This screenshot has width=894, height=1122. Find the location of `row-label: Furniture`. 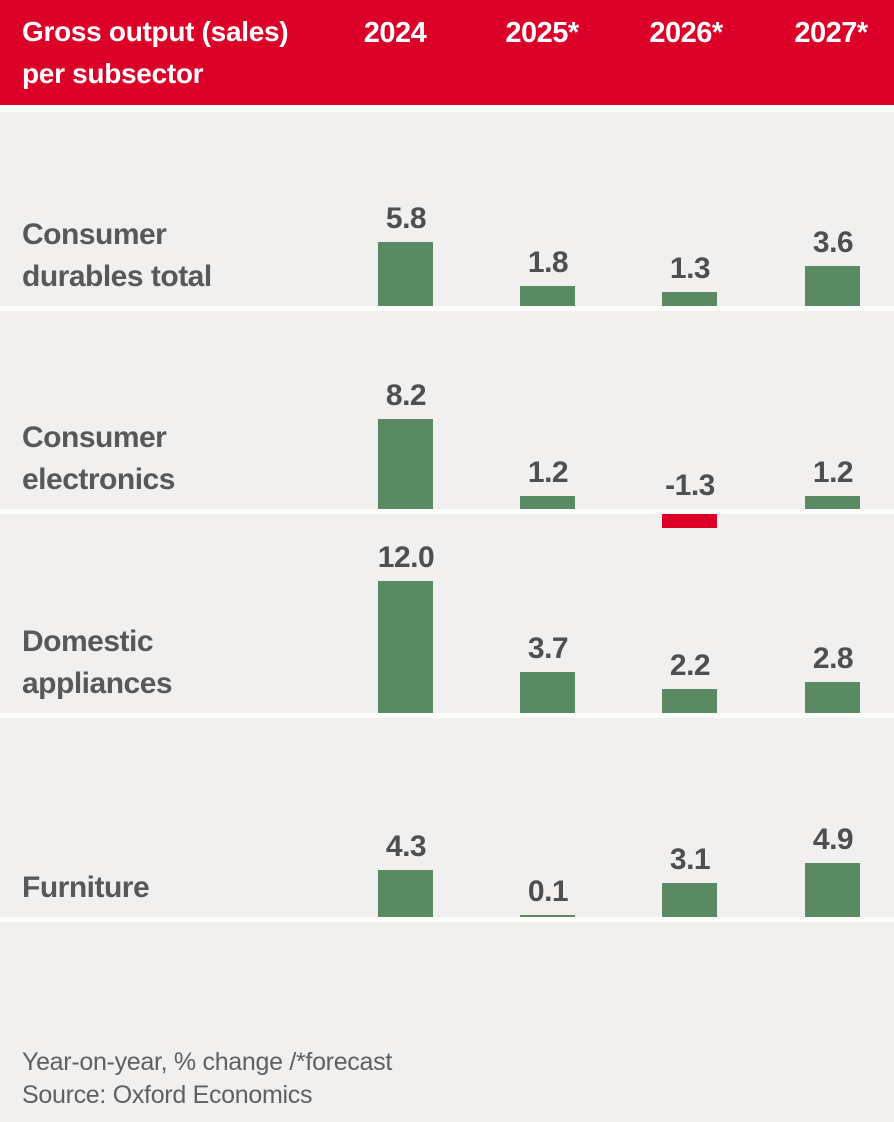

row-label: Furniture is located at coordinates (86, 888).